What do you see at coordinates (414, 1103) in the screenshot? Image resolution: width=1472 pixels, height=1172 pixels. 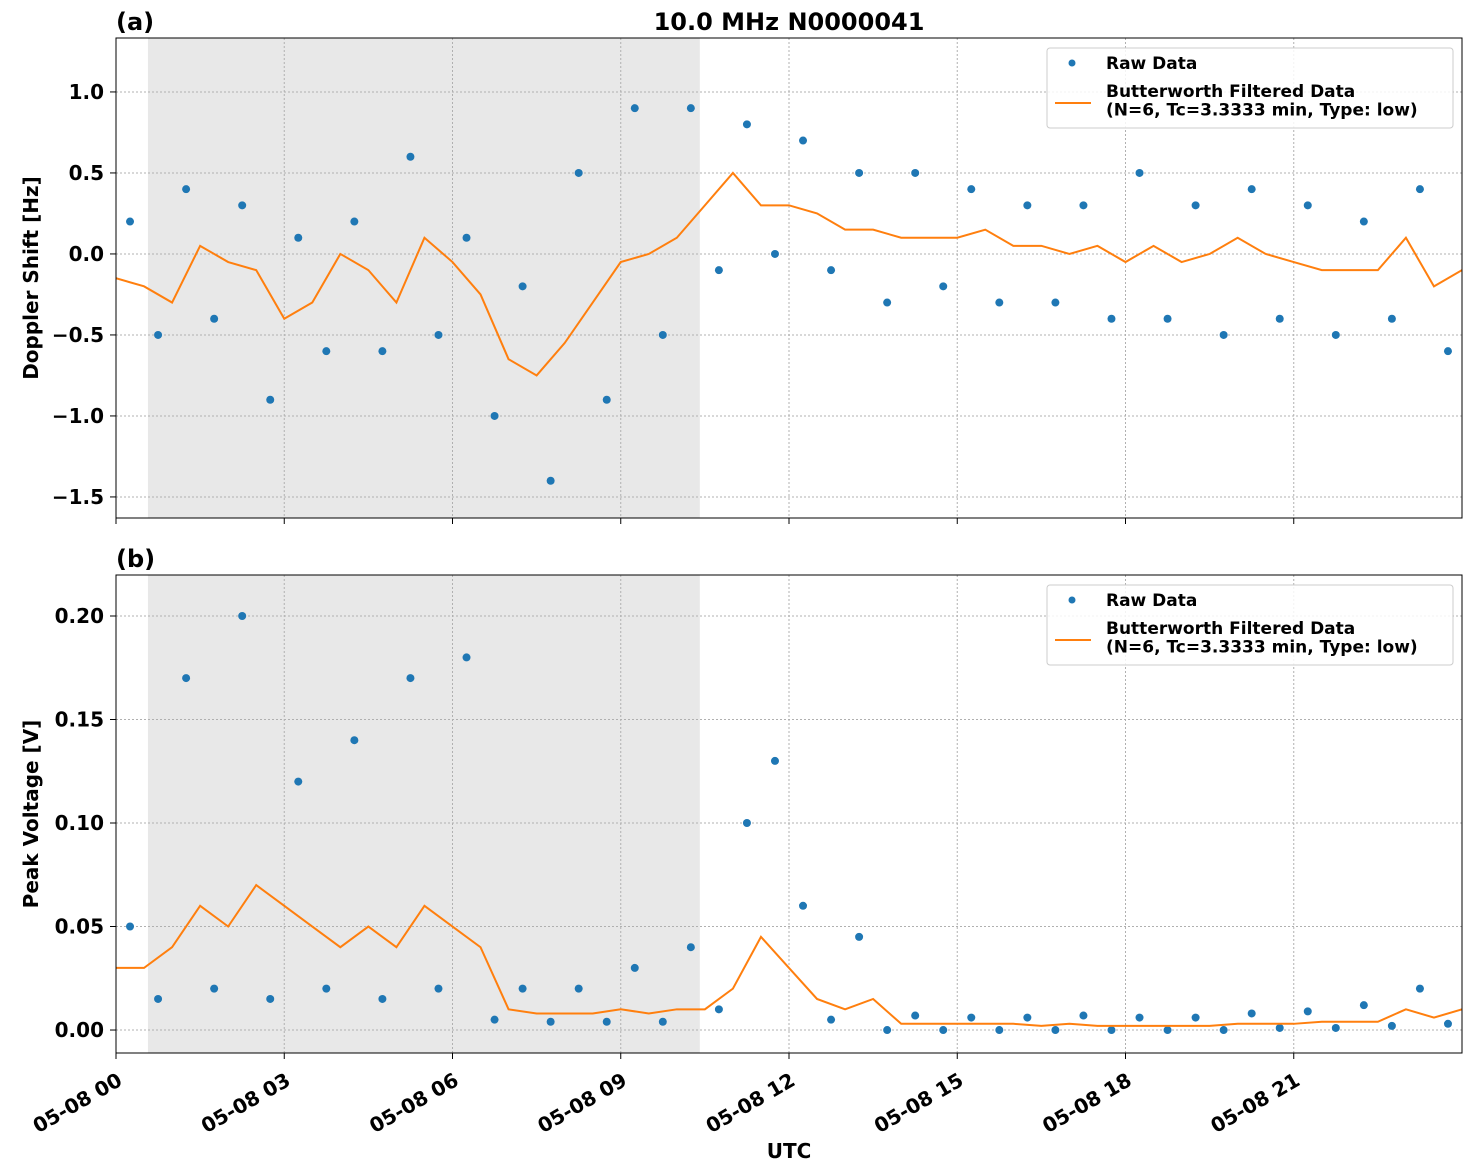 I see `x-tick-label: 05-08 06` at bounding box center [414, 1103].